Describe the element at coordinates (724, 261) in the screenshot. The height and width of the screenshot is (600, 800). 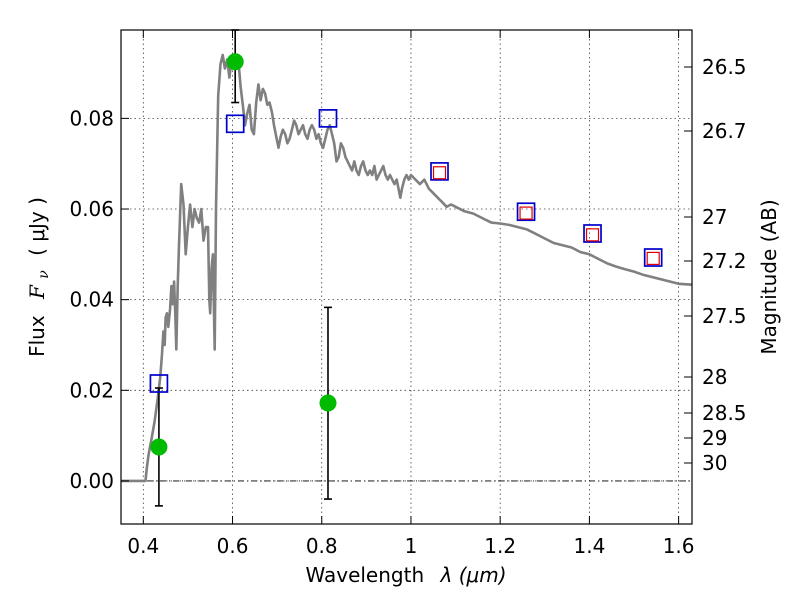
I see `magnitude-tick-label: 27.2` at that location.